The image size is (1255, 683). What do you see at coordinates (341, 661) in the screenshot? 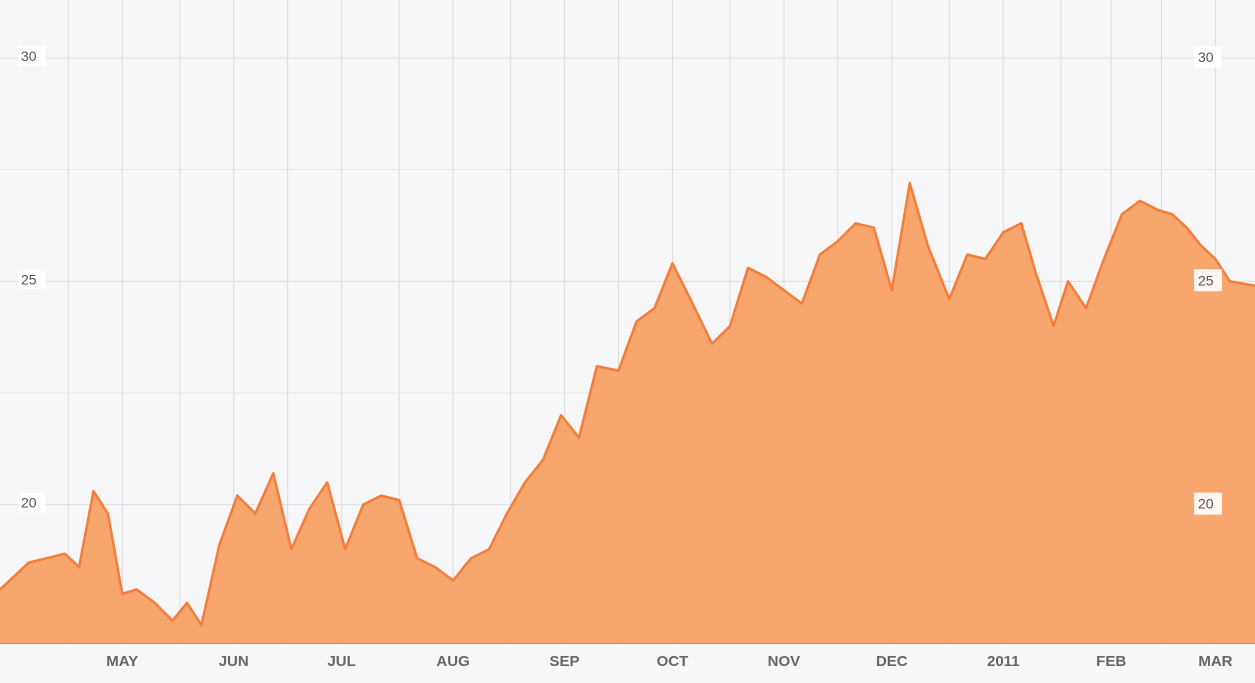
I see `x-tick-label: JUL` at bounding box center [341, 661].